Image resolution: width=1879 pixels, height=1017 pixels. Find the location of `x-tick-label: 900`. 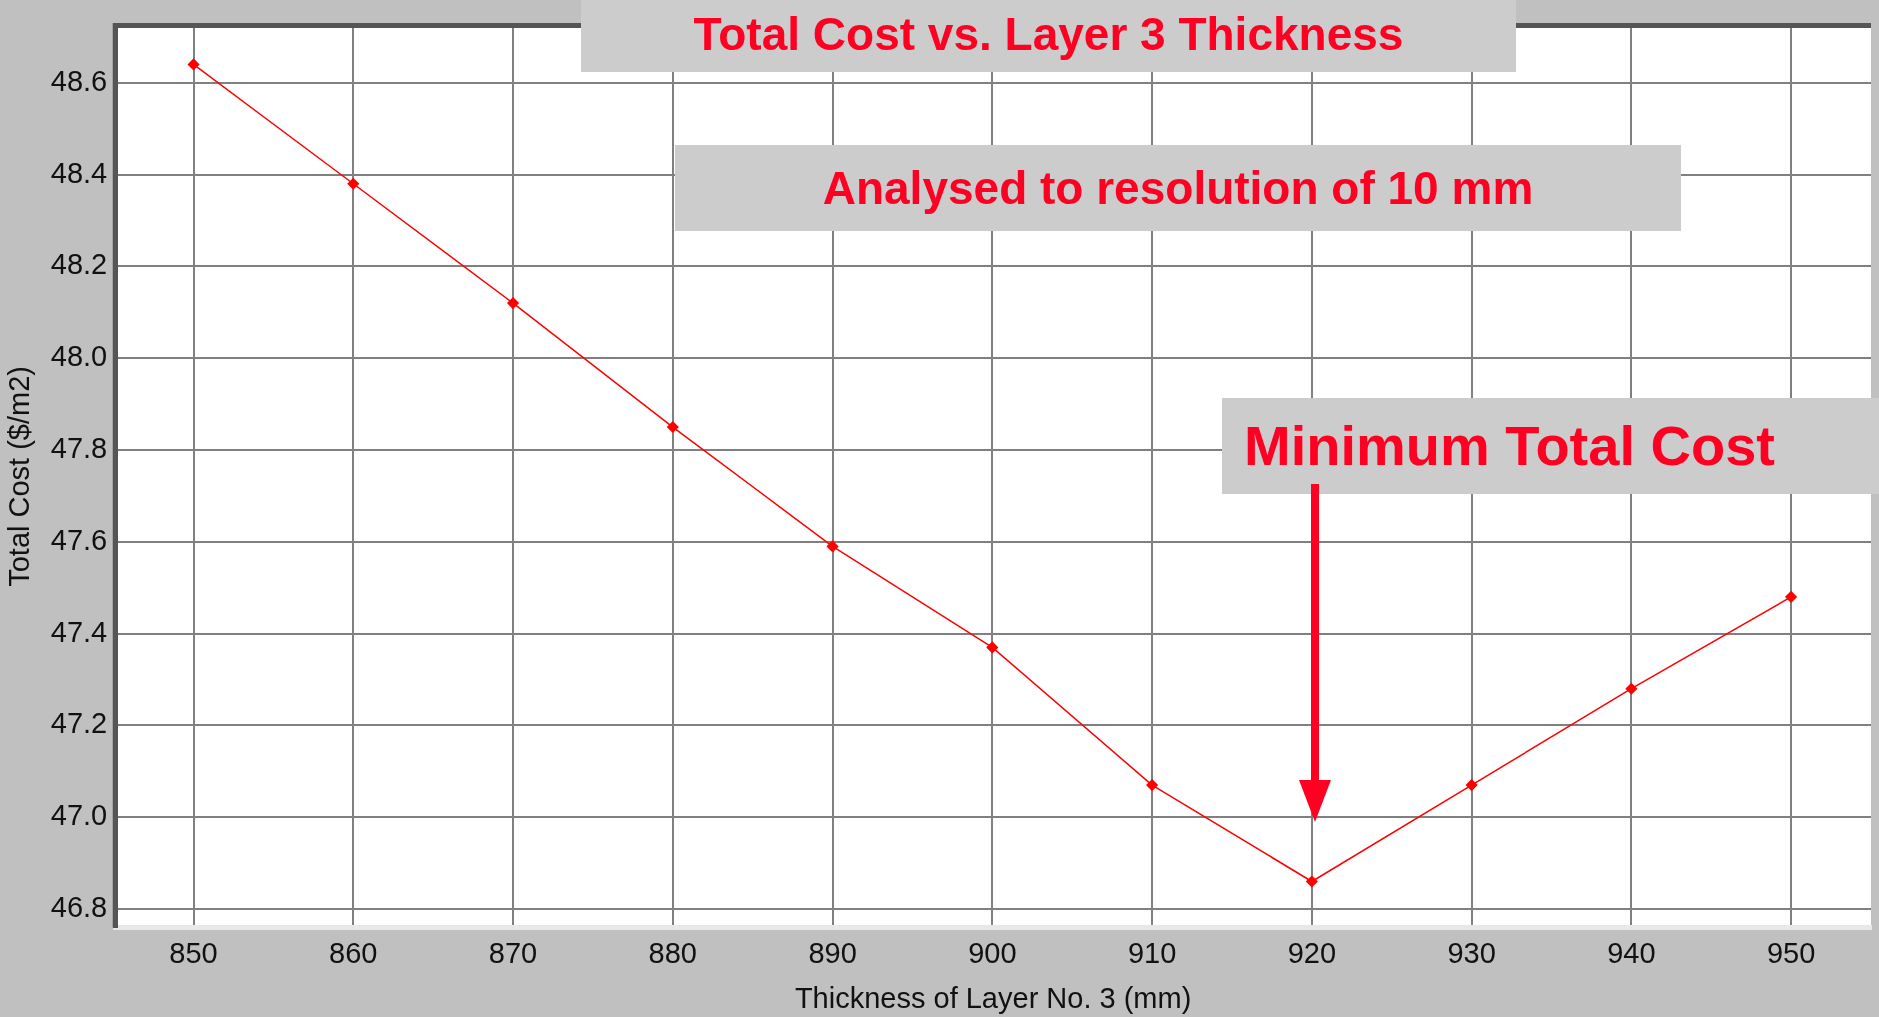

x-tick-label: 900 is located at coordinates (992, 952).